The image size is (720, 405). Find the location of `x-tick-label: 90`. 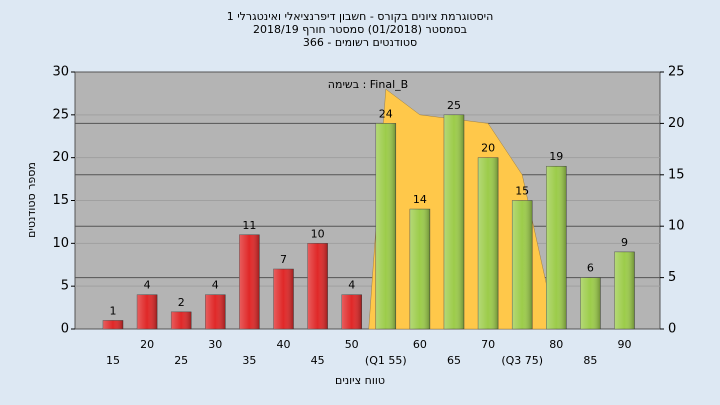

x-tick-label: 90 is located at coordinates (625, 344).